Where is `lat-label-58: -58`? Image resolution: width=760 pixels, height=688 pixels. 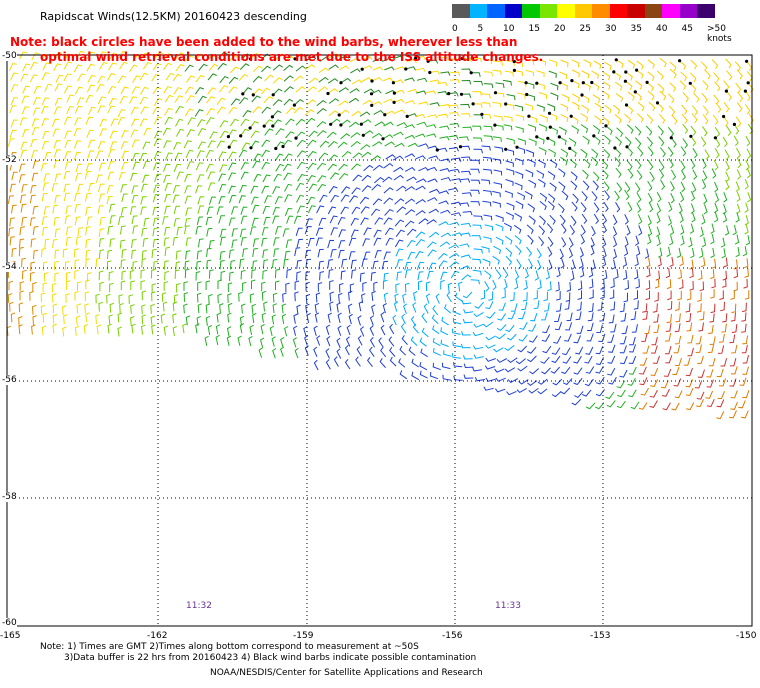 lat-label-58: -58 is located at coordinates (9, 497).